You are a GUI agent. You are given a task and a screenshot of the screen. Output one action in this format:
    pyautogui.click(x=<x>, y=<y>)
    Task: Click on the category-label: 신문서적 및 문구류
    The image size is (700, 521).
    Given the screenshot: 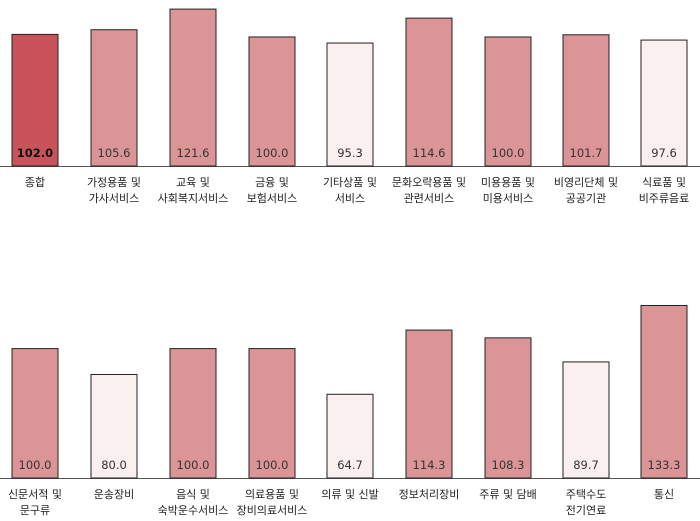 What is the action you would take?
    pyautogui.click(x=35, y=502)
    